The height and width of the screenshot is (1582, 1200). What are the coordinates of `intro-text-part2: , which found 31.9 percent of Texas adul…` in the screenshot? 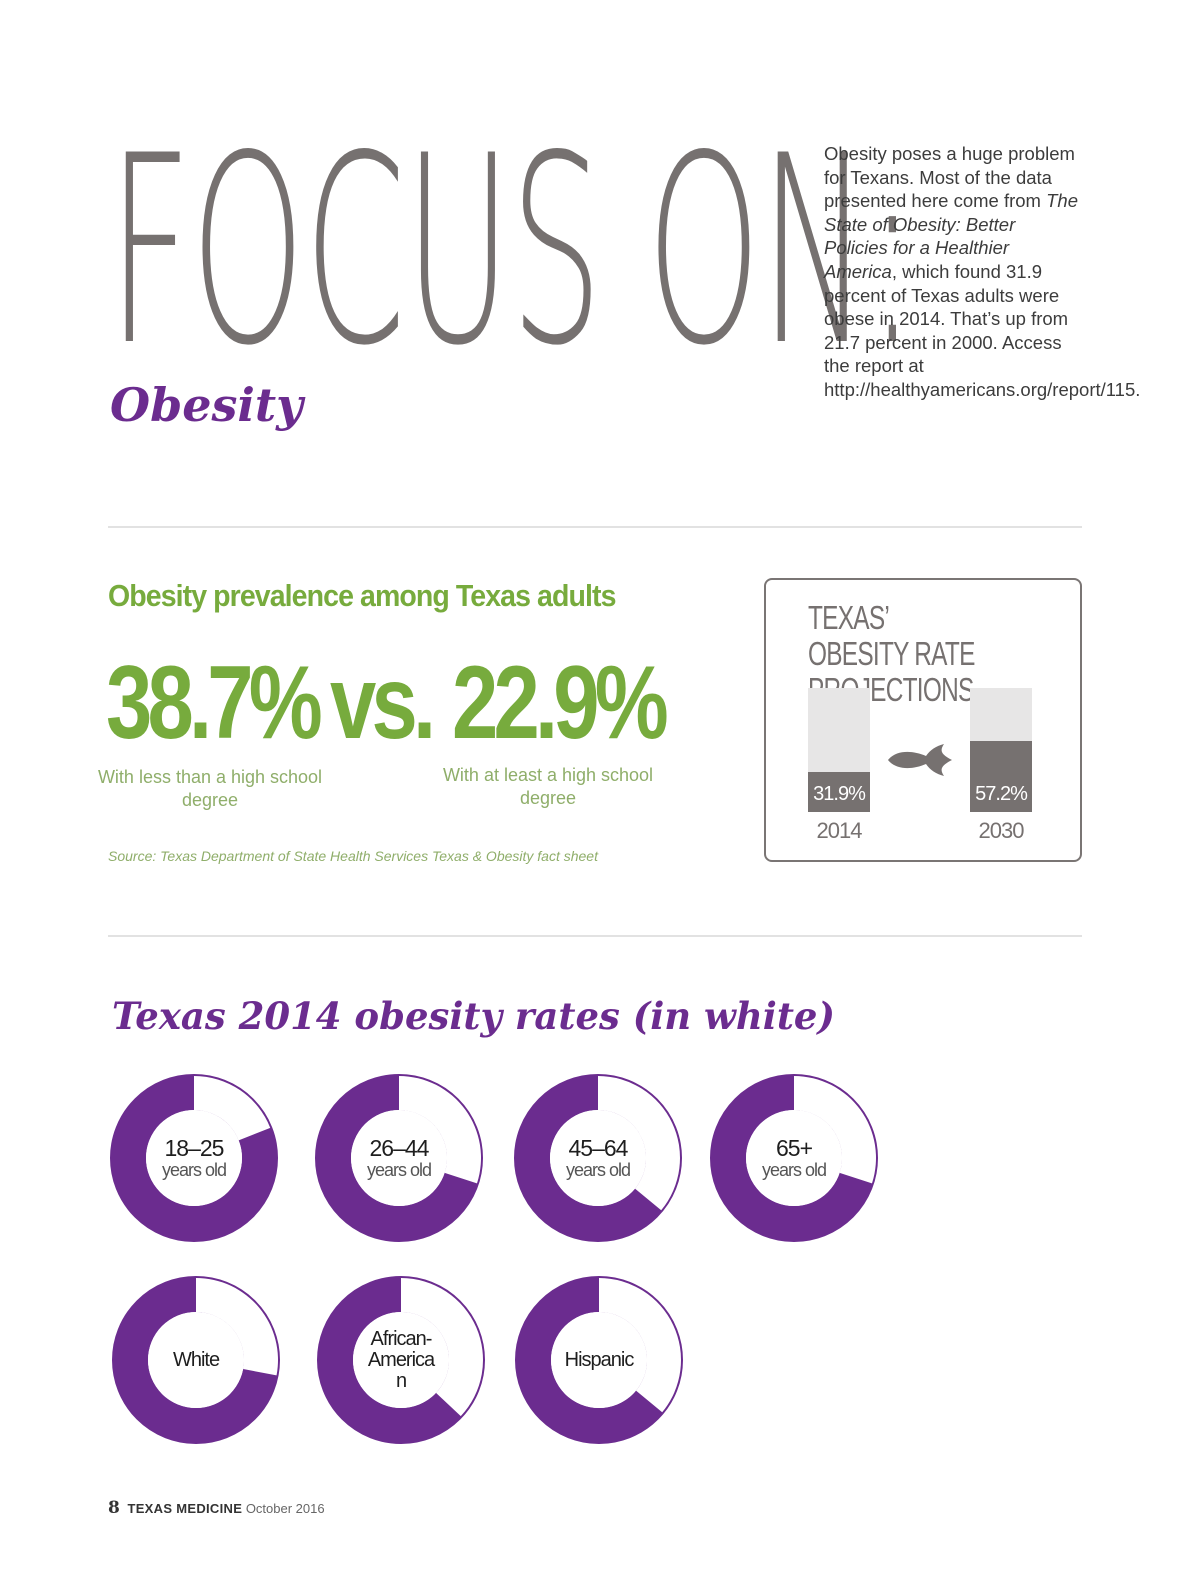 It's located at (982, 330).